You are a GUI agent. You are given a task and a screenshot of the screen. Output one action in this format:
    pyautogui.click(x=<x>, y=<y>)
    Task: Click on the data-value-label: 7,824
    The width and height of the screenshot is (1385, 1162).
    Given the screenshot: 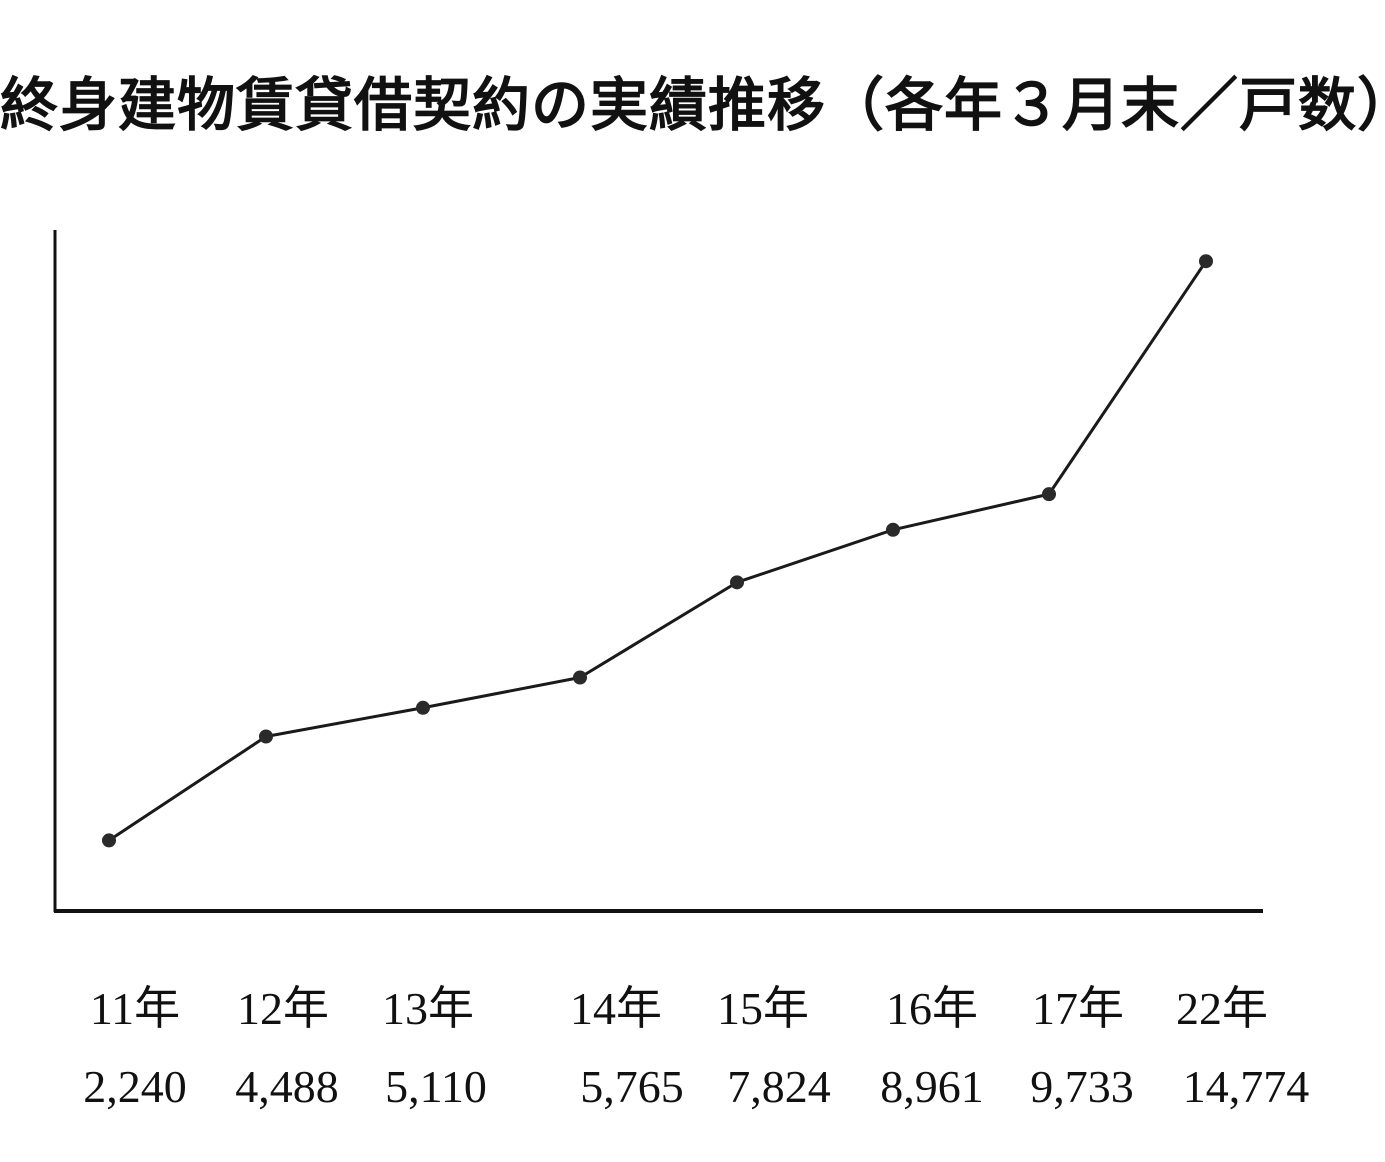 What is the action you would take?
    pyautogui.click(x=779, y=1086)
    